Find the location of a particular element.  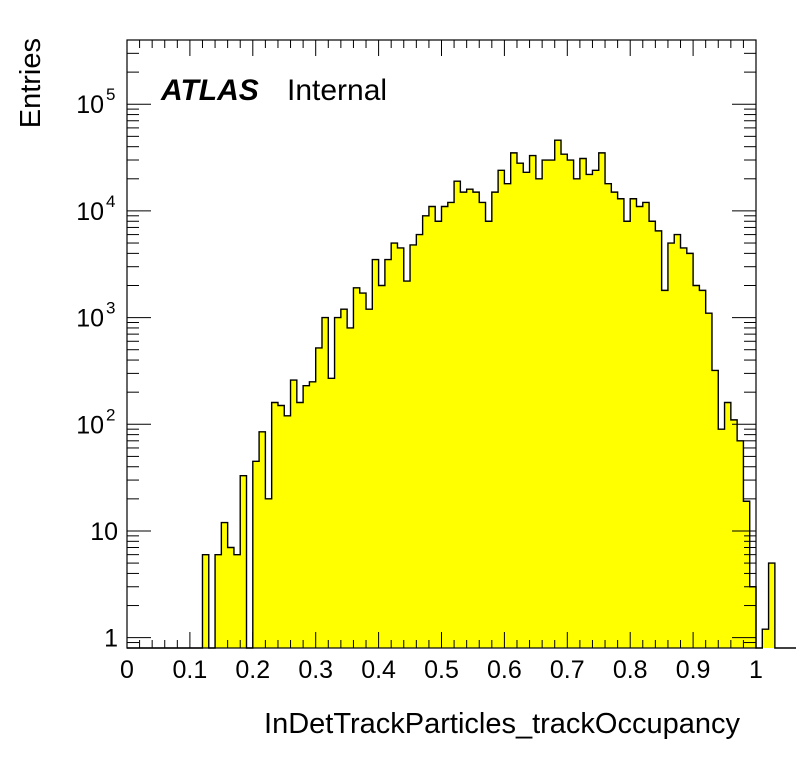

x-tick-label: 0.5 is located at coordinates (441, 670).